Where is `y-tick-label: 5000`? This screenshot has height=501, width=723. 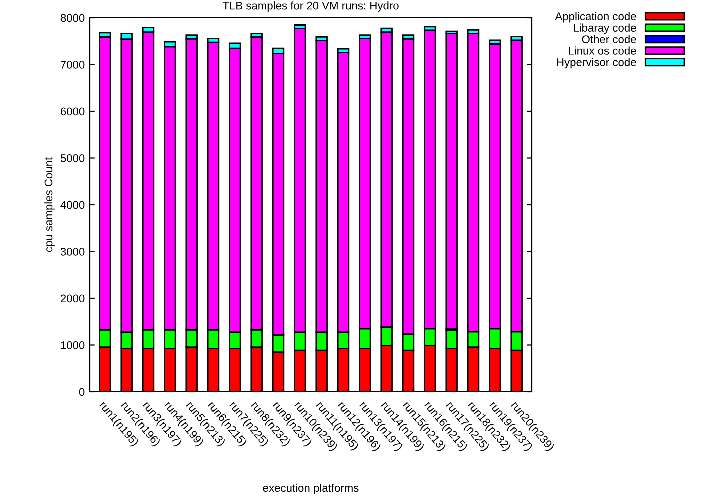
y-tick-label: 5000 is located at coordinates (72, 158).